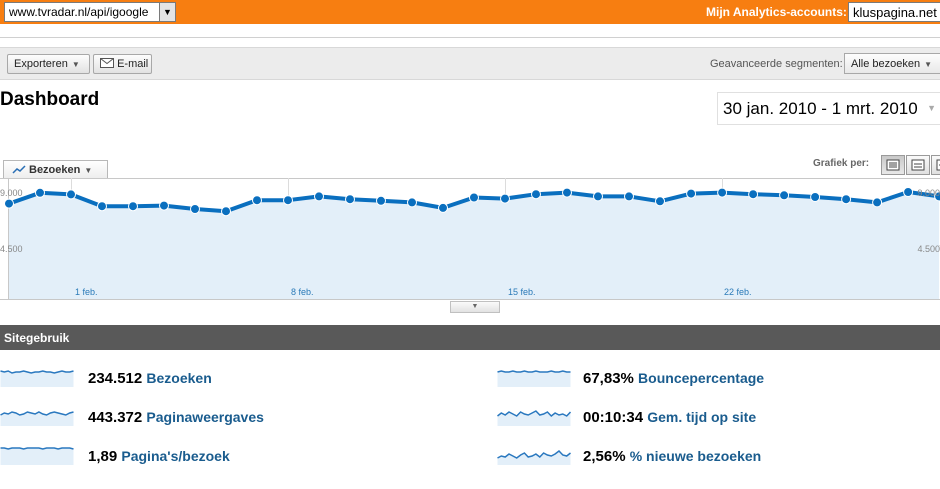 The image size is (940, 489). I want to click on chart-expand-handle: ▼, so click(475, 307).